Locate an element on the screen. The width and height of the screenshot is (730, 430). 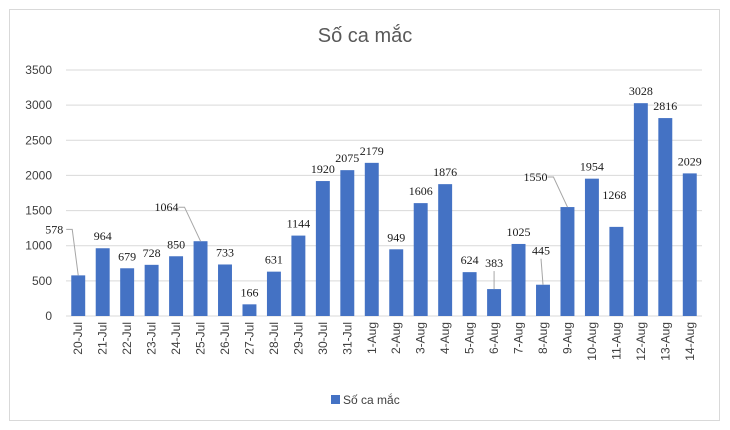
y-tick-label: 3000 is located at coordinates (38, 105).